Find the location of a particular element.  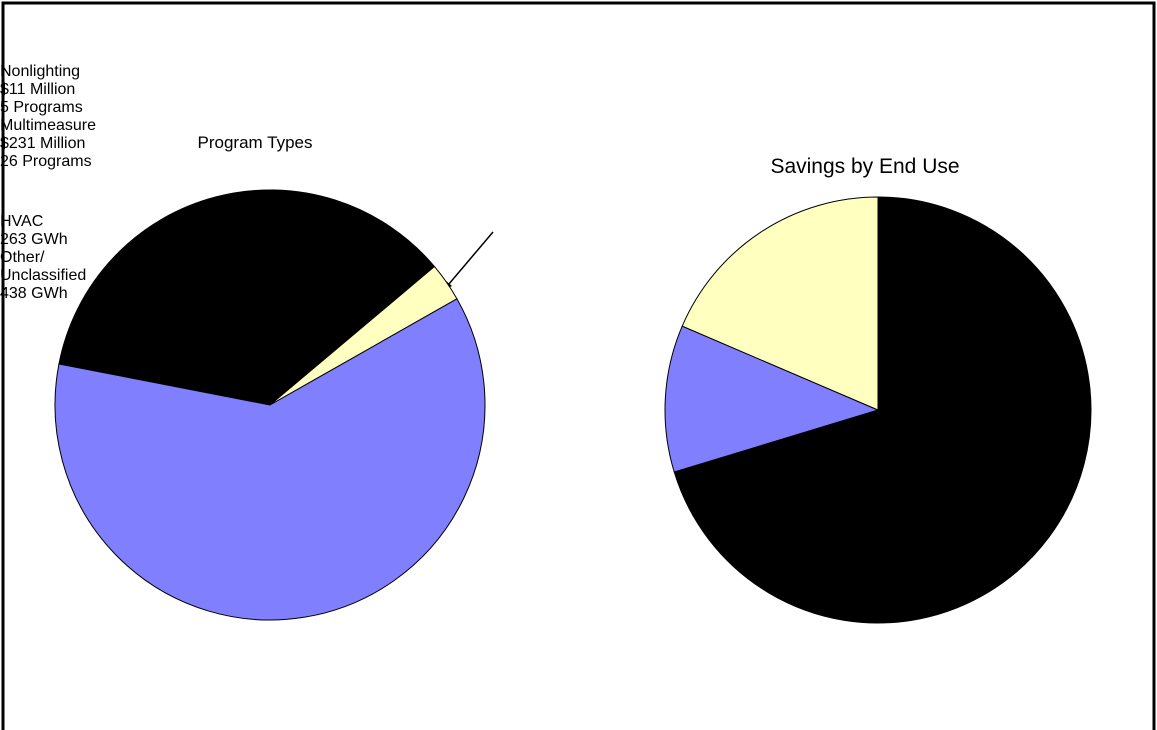

sub-label: 26 Programs is located at coordinates (46, 161).